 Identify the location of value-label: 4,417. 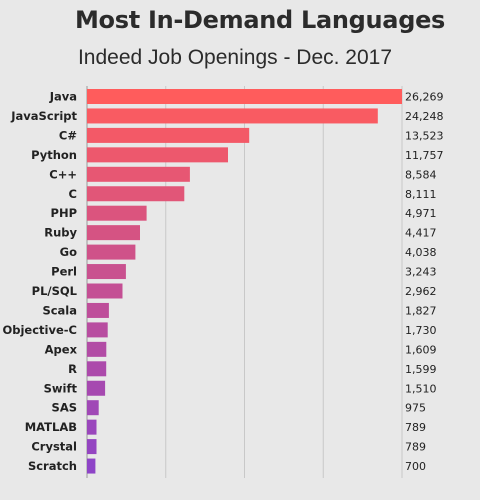
(421, 233).